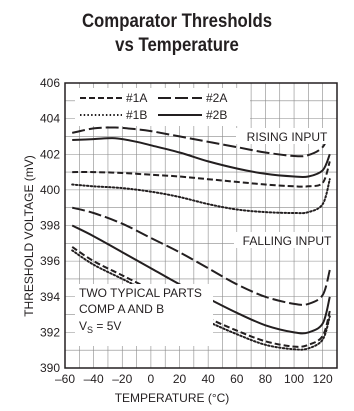 The image size is (354, 411). Describe the element at coordinates (50, 261) in the screenshot. I see `y-tick-label: 396` at that location.